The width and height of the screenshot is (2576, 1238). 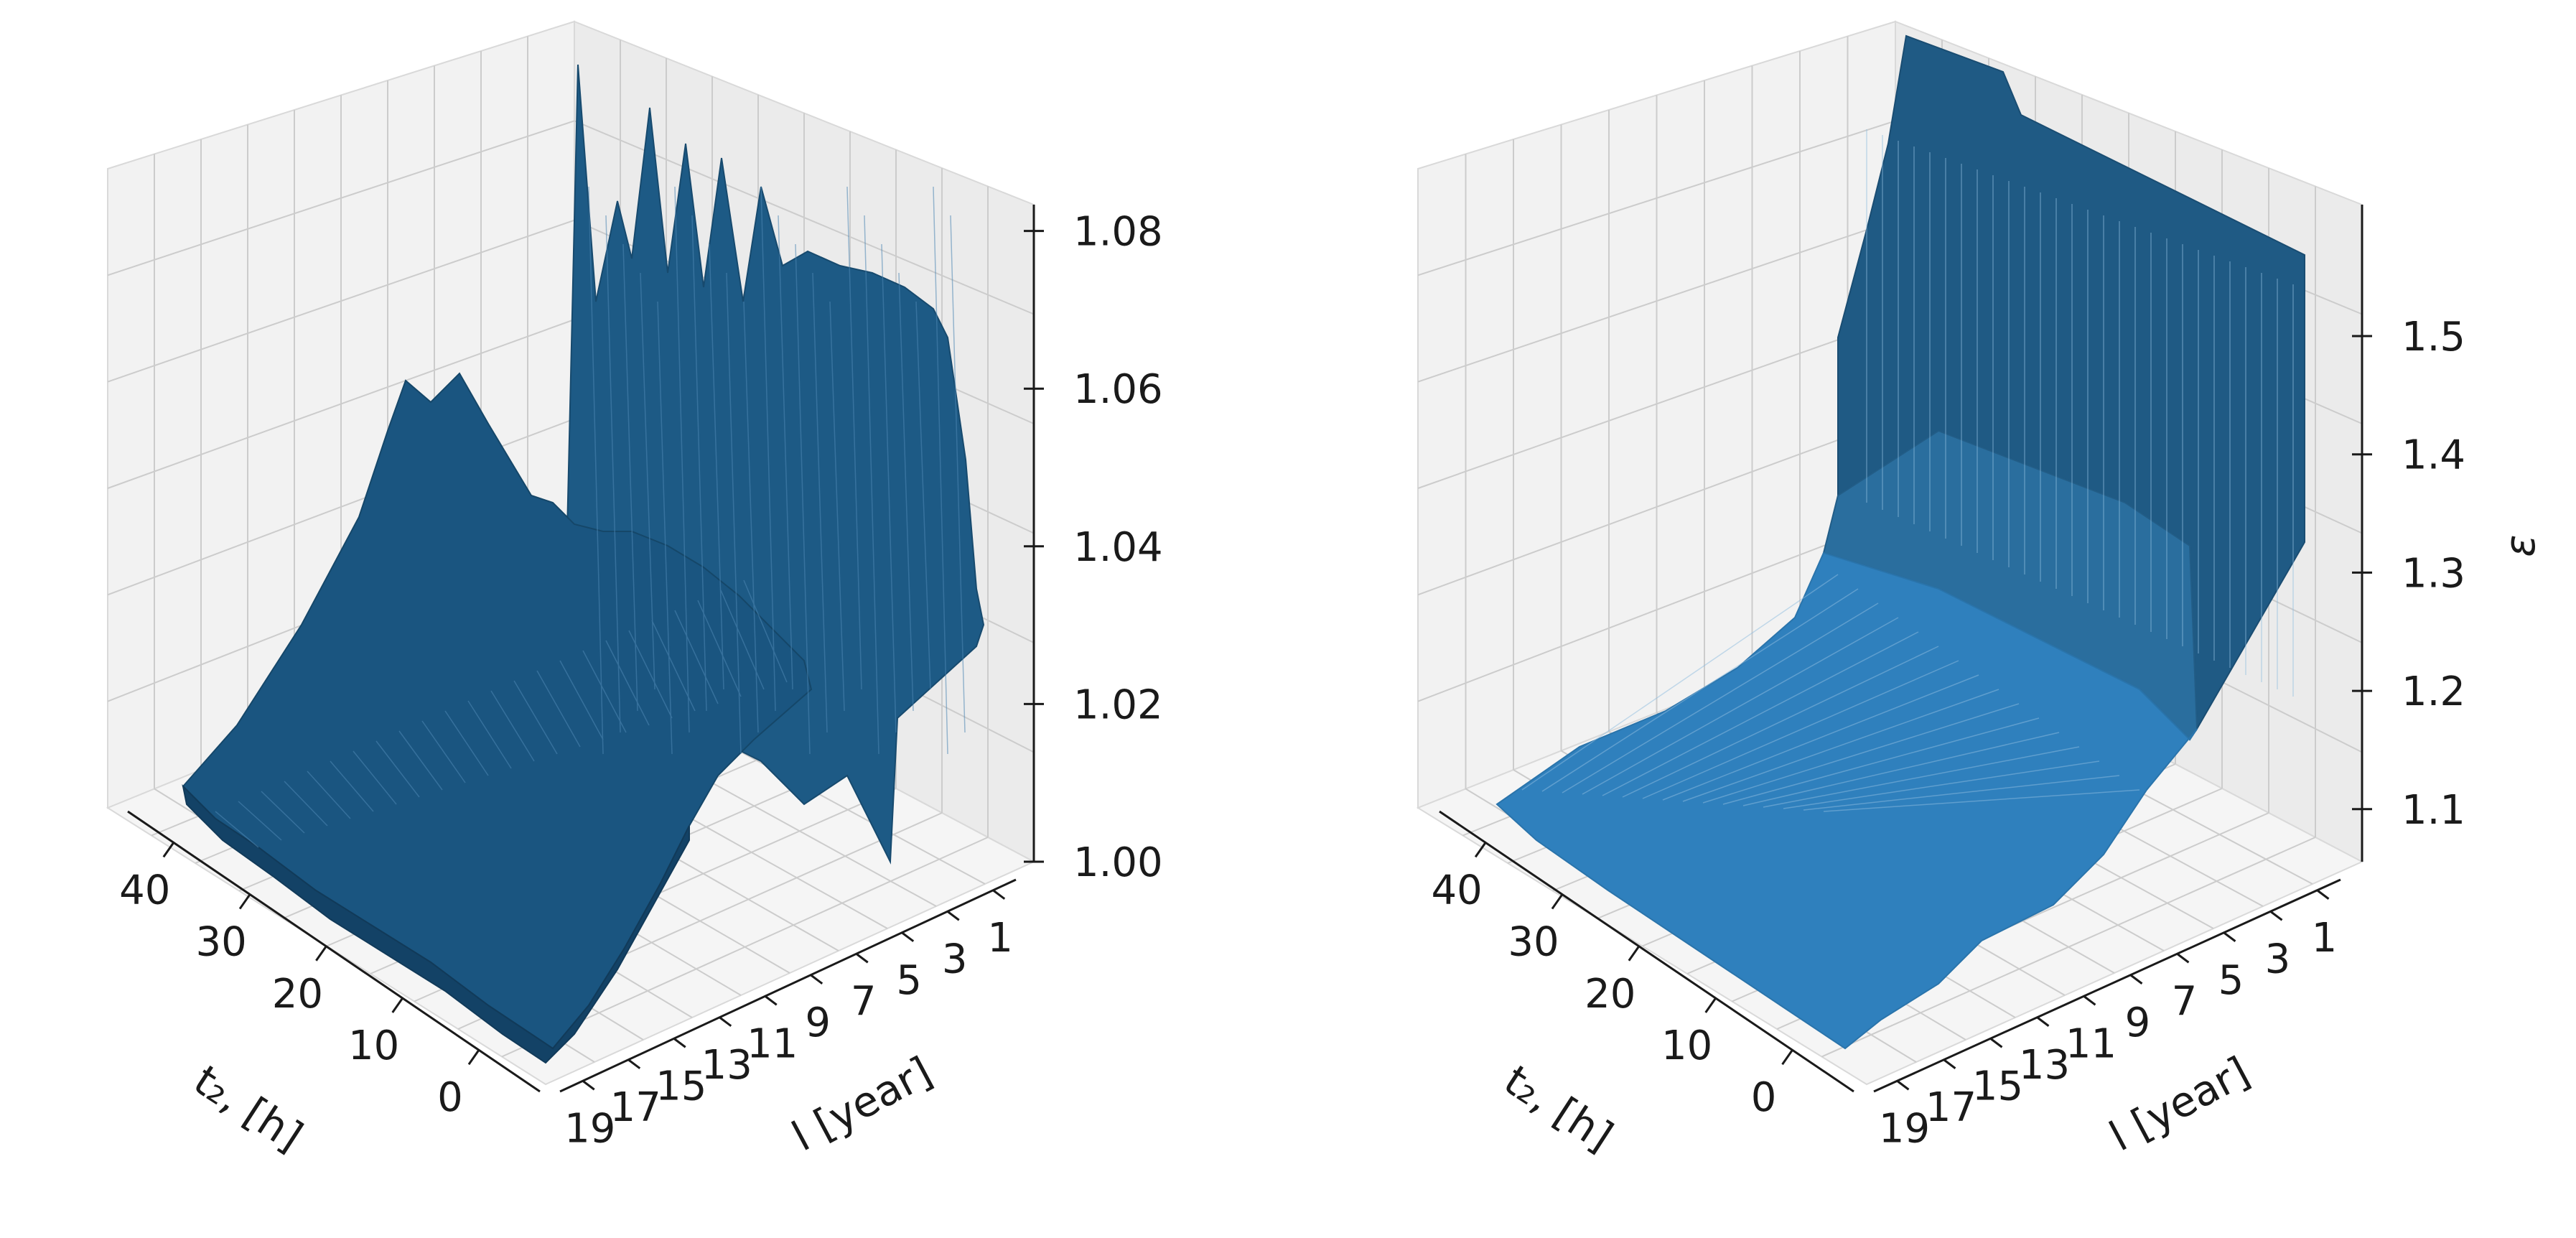 What do you see at coordinates (2044, 1065) in the screenshot?
I see `right-y-tick-label: 13` at bounding box center [2044, 1065].